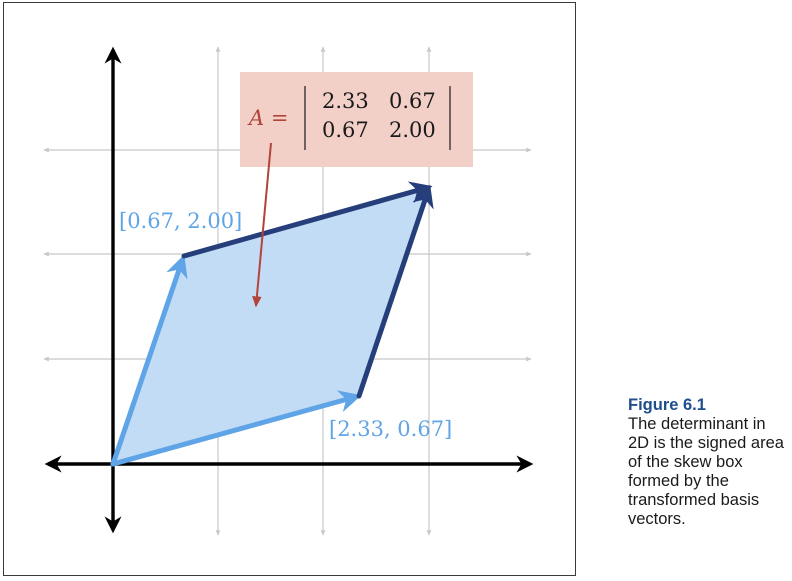 The height and width of the screenshot is (581, 792). I want to click on matrix-cell-11: 2.33, so click(345, 101).